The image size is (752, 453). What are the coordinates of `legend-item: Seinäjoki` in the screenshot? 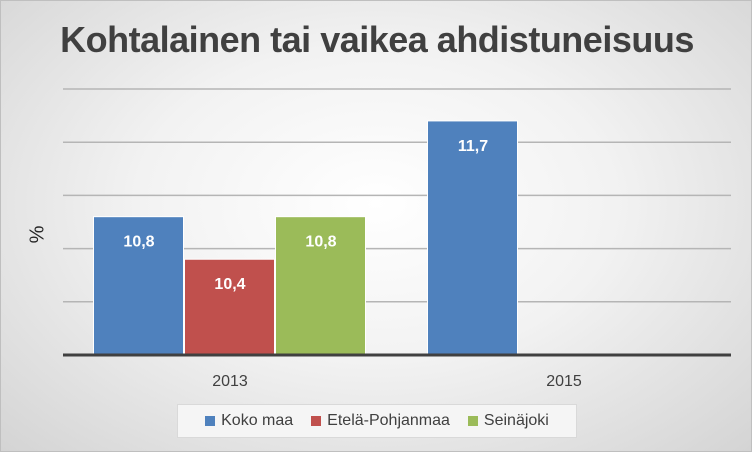 It's located at (508, 421).